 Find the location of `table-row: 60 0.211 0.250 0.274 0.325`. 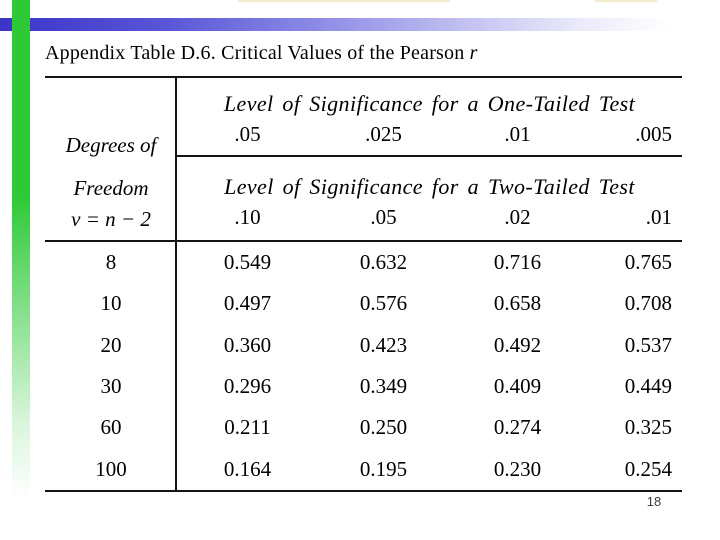

table-row: 60 0.211 0.250 0.274 0.325 is located at coordinates (363, 427).